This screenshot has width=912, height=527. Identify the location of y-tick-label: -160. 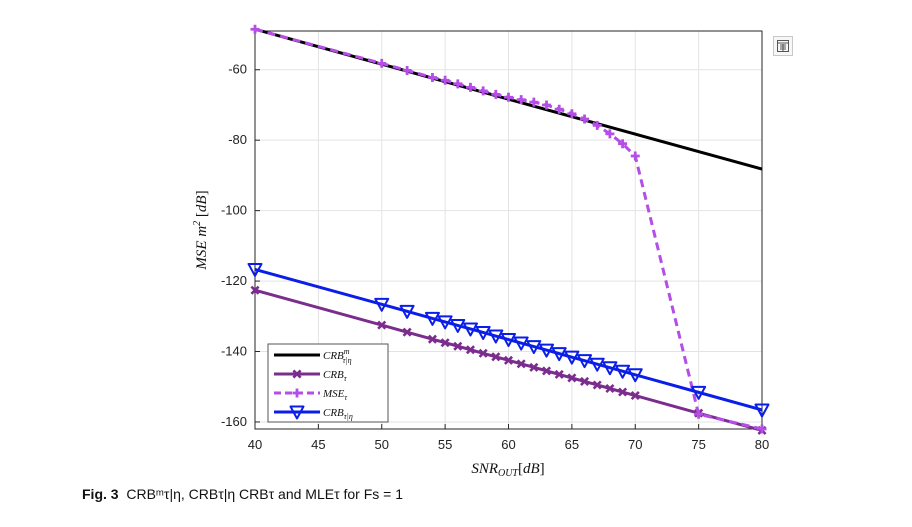
(234, 421).